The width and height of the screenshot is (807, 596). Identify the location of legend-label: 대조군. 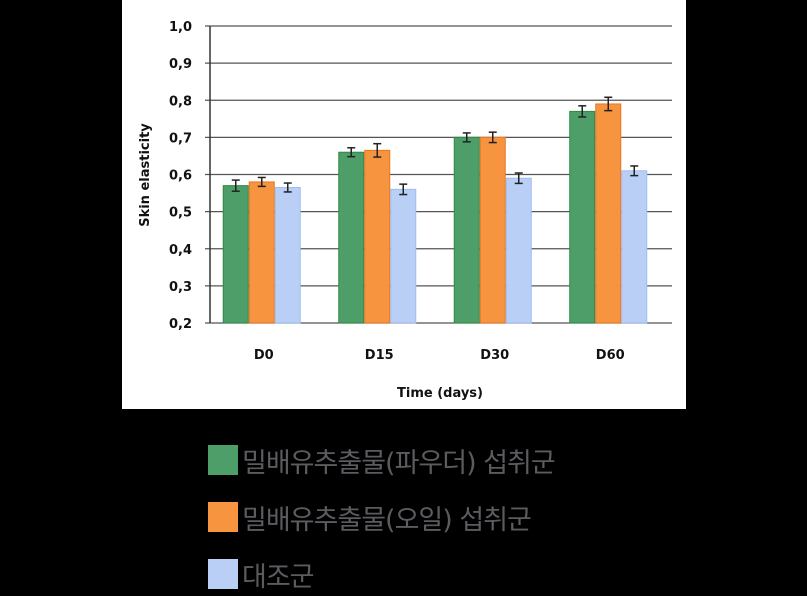
(278, 577).